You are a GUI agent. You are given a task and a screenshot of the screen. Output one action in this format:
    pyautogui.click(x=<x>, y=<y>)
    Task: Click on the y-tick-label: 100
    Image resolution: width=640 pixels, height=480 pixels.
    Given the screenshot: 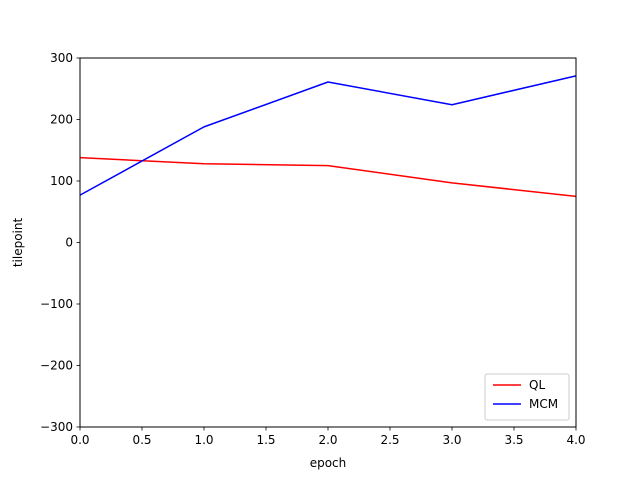 What is the action you would take?
    pyautogui.click(x=61, y=181)
    